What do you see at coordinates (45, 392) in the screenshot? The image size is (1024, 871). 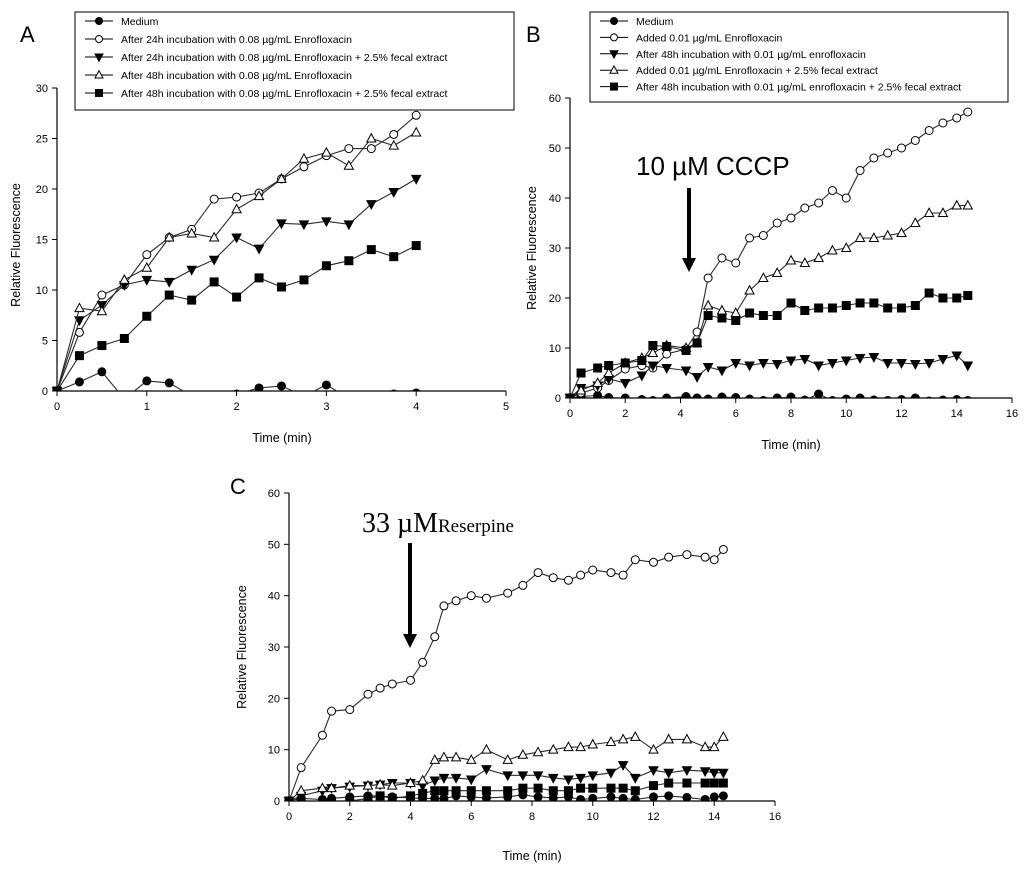 I see `y-tick-label: 0` at bounding box center [45, 392].